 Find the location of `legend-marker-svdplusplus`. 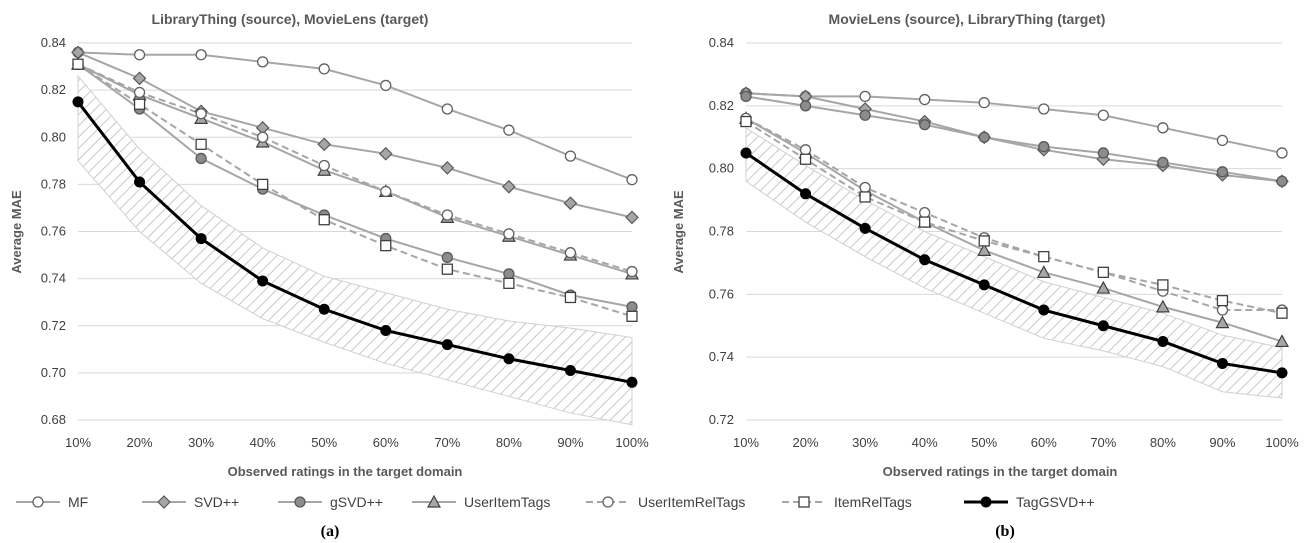

legend-marker-svdplusplus is located at coordinates (164, 502).